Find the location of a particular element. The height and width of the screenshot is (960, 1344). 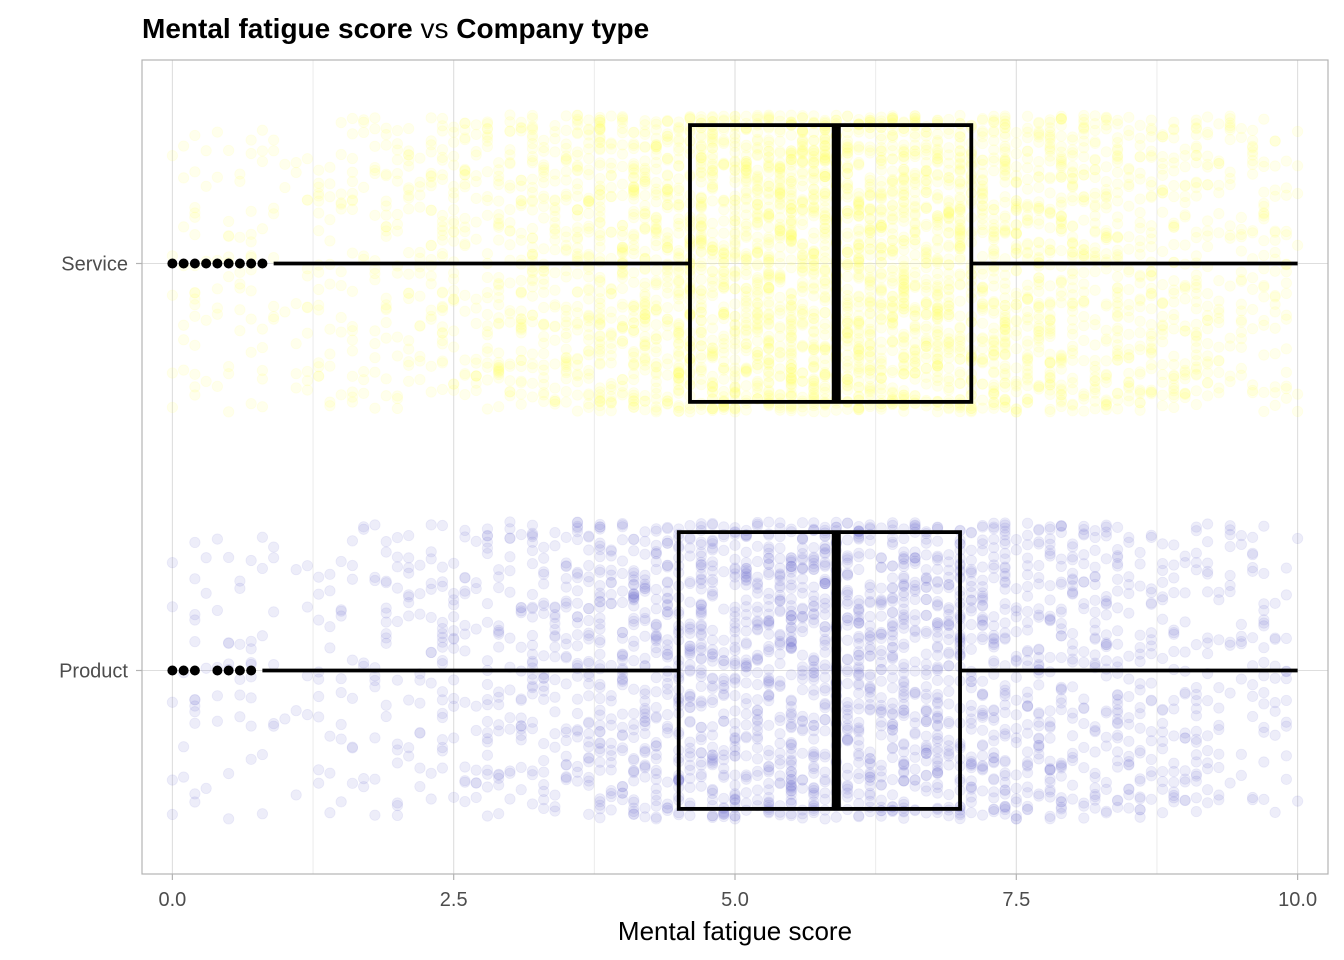

x-tick-label: 10.0 is located at coordinates (1297, 900).